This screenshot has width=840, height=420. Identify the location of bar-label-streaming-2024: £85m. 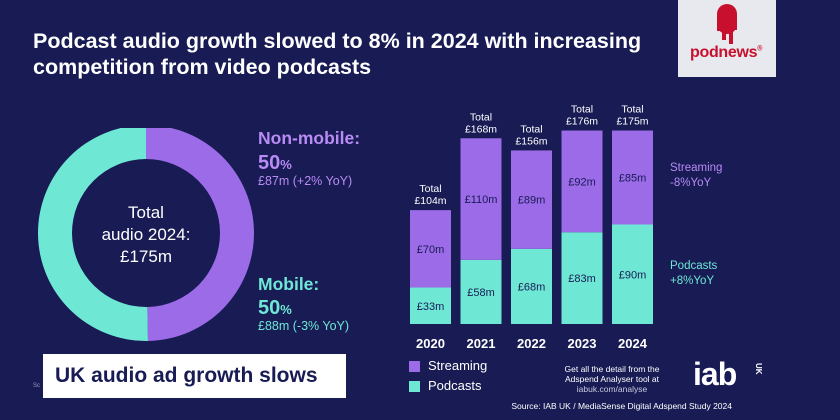
(633, 179).